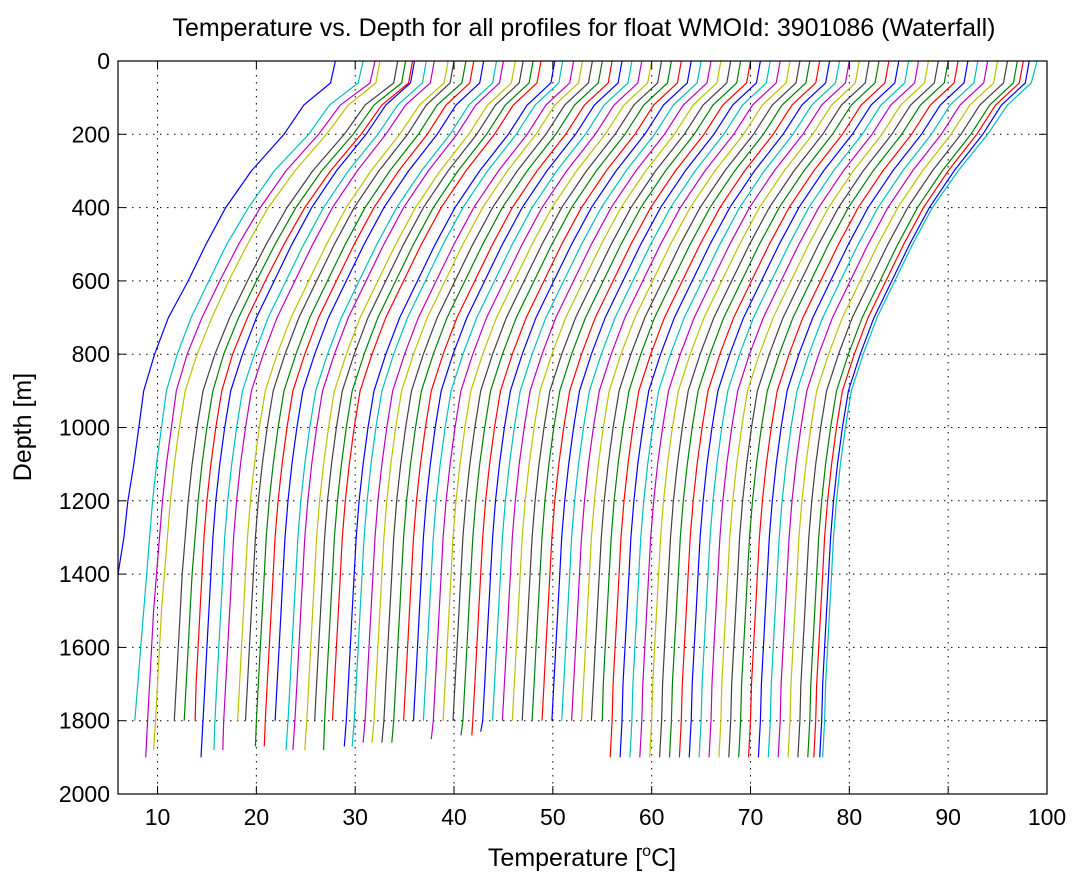 The width and height of the screenshot is (1081, 879). I want to click on x-tick-label: 60, so click(652, 817).